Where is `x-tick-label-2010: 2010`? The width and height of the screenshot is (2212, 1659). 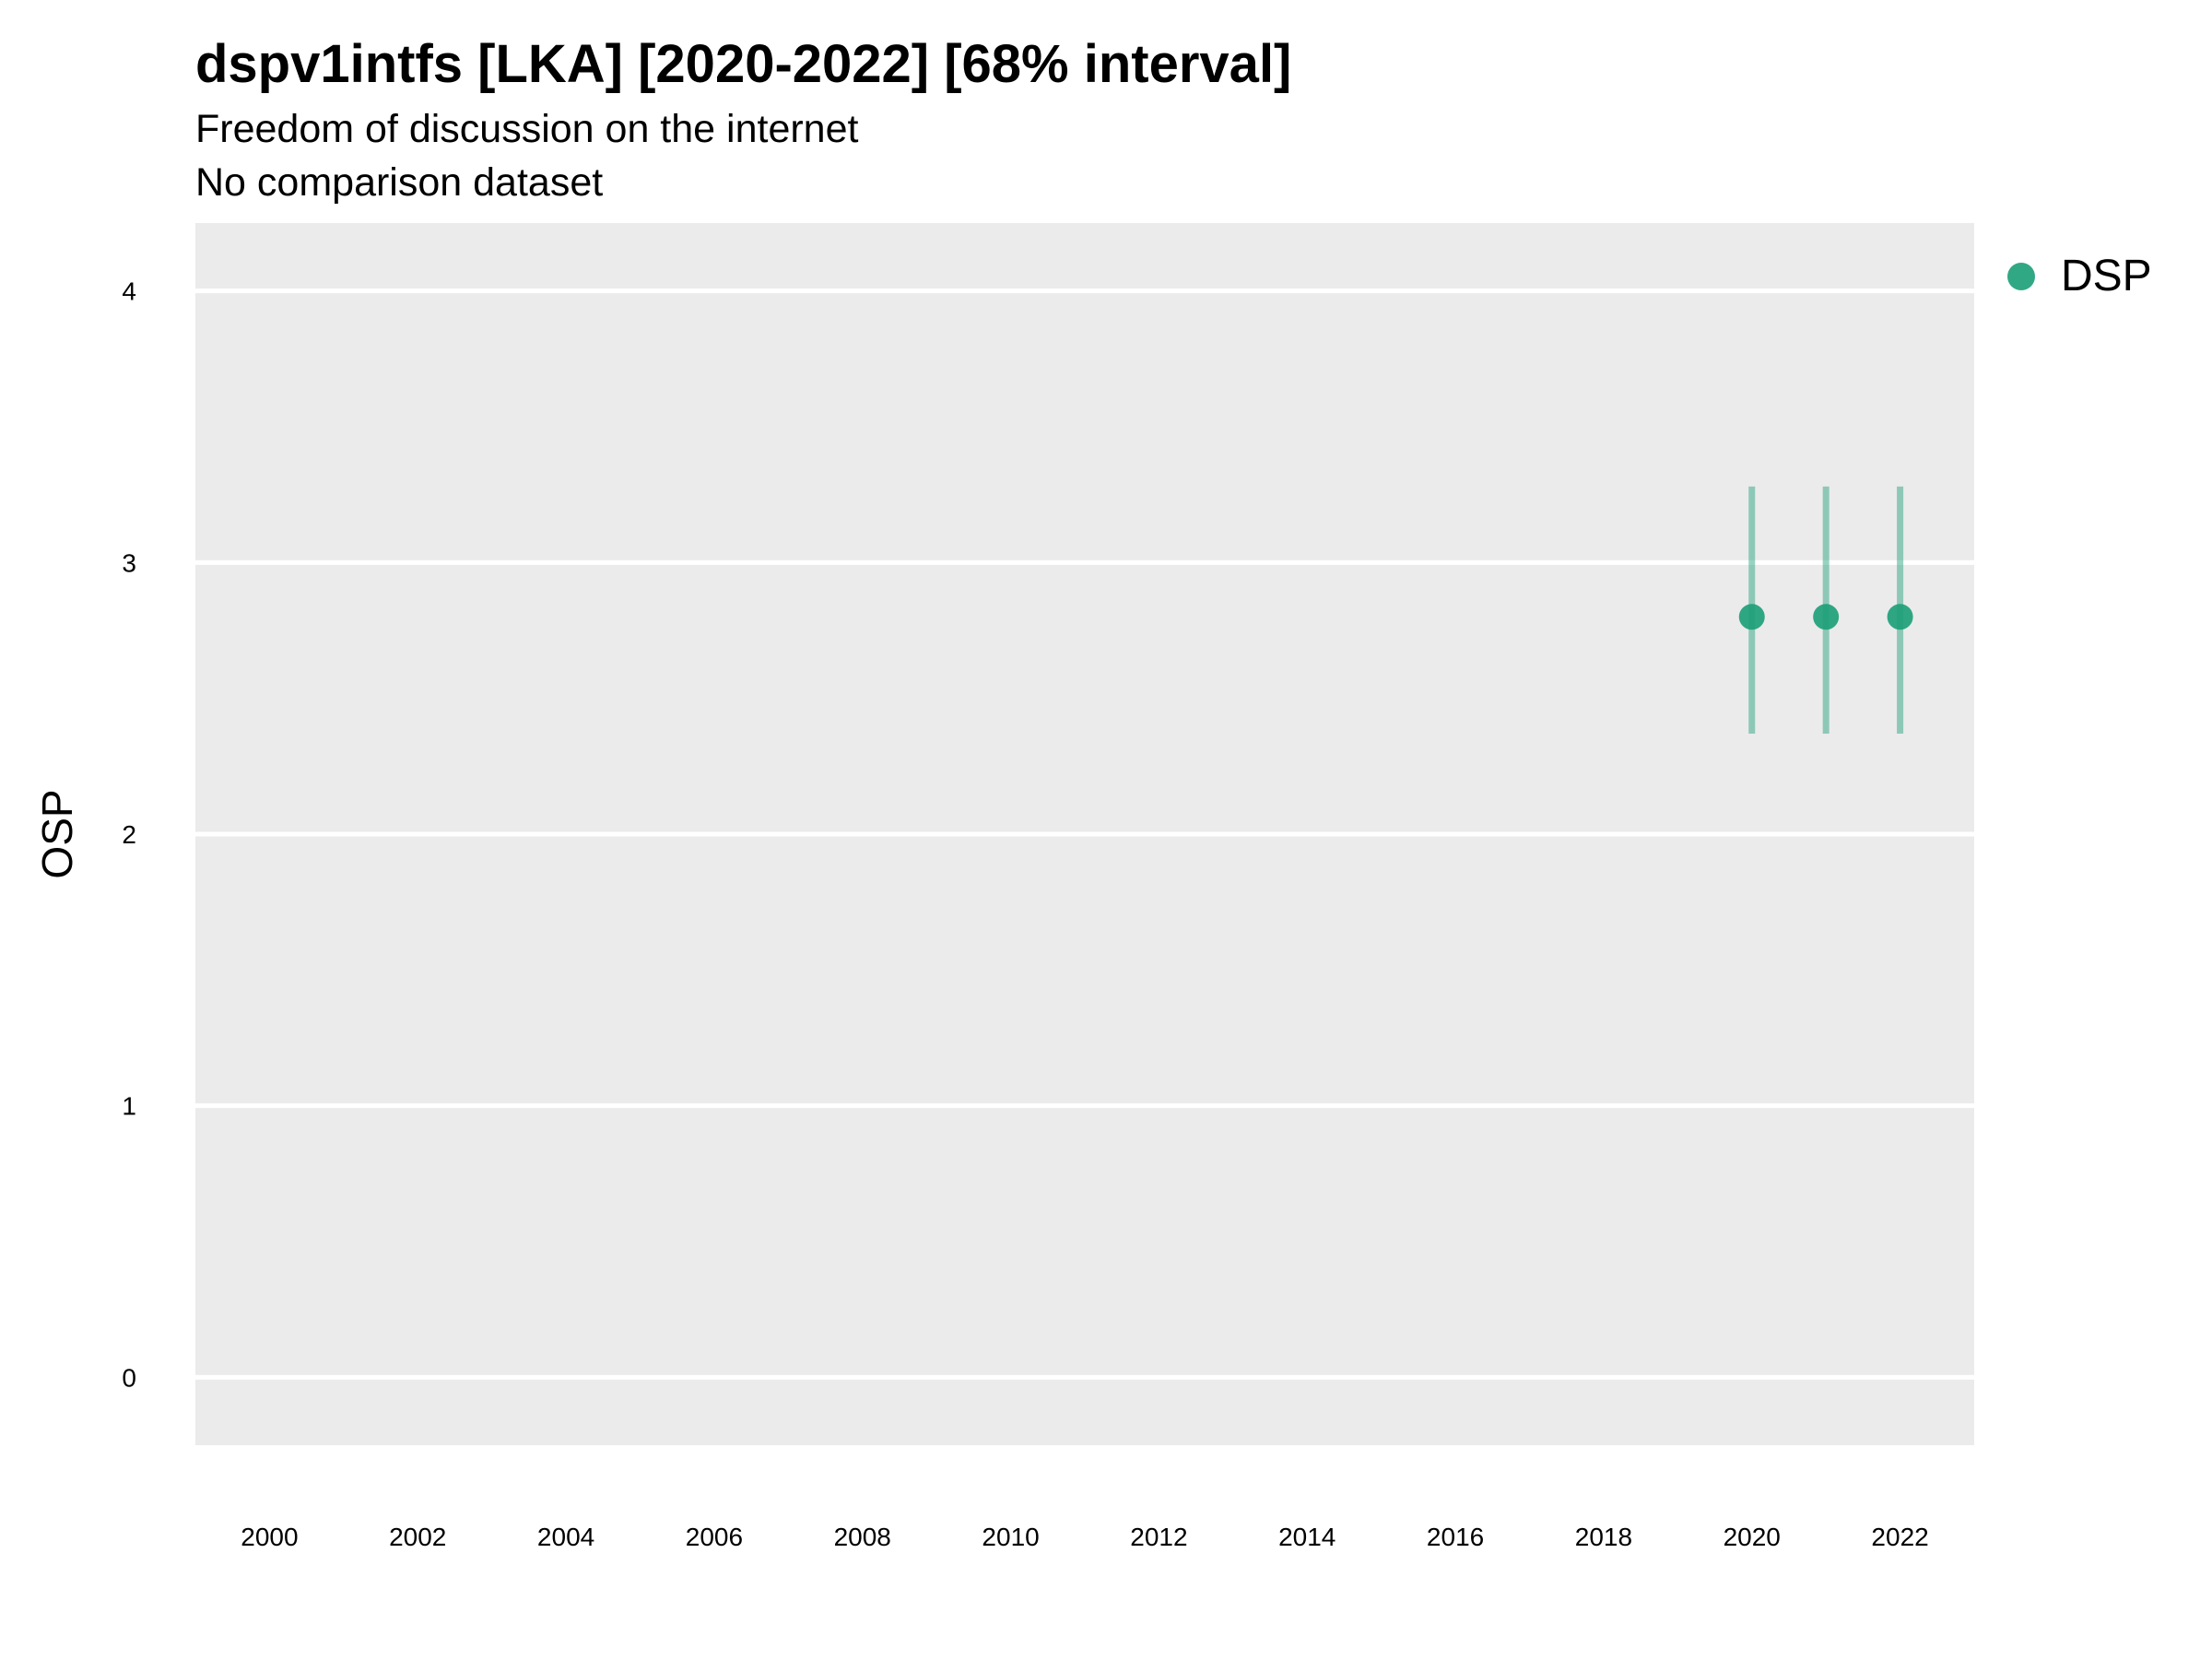
x-tick-label-2010: 2010 is located at coordinates (1010, 1537).